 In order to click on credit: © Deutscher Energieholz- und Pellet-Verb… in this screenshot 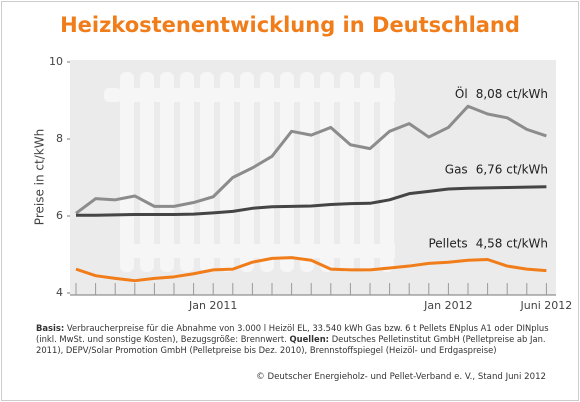, I will do `click(401, 377)`.